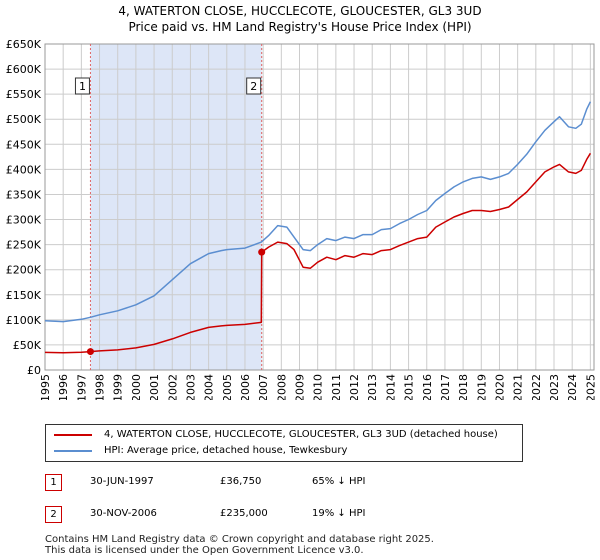  What do you see at coordinates (100, 387) in the screenshot?
I see `x-tick-label: 1998` at bounding box center [100, 387].